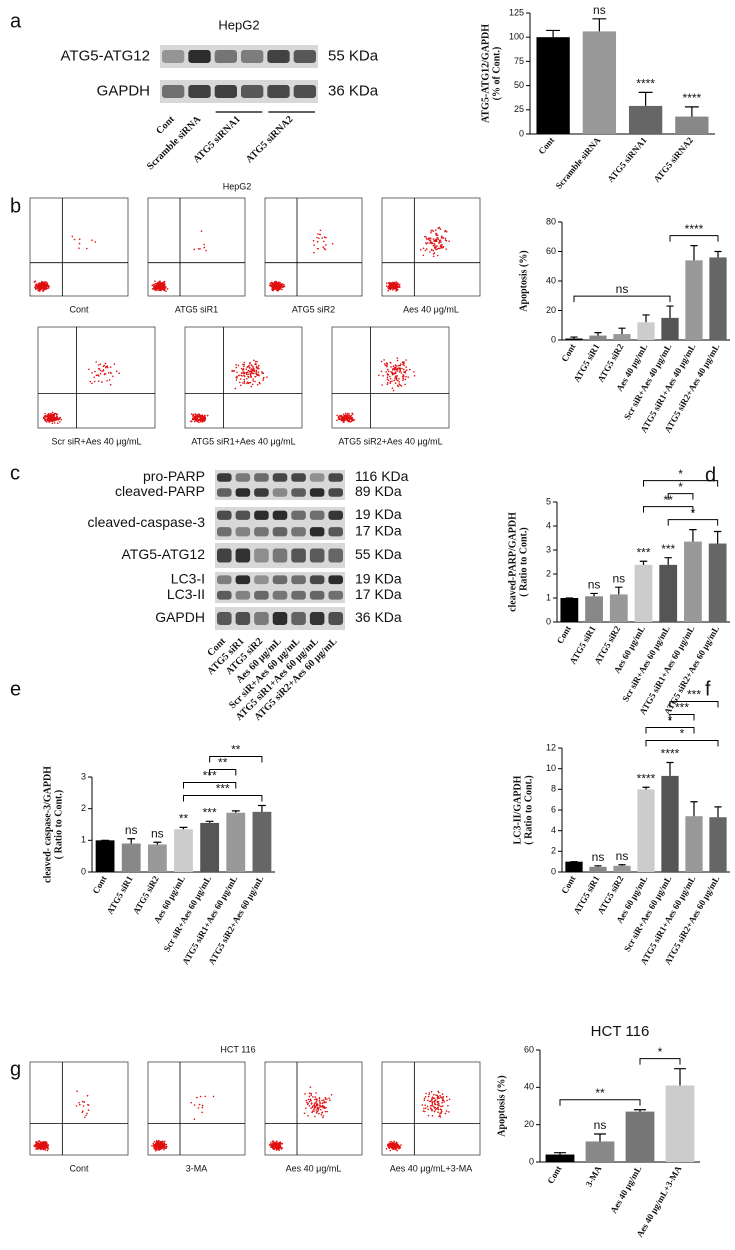  I want to click on significance-label: ns, so click(618, 578).